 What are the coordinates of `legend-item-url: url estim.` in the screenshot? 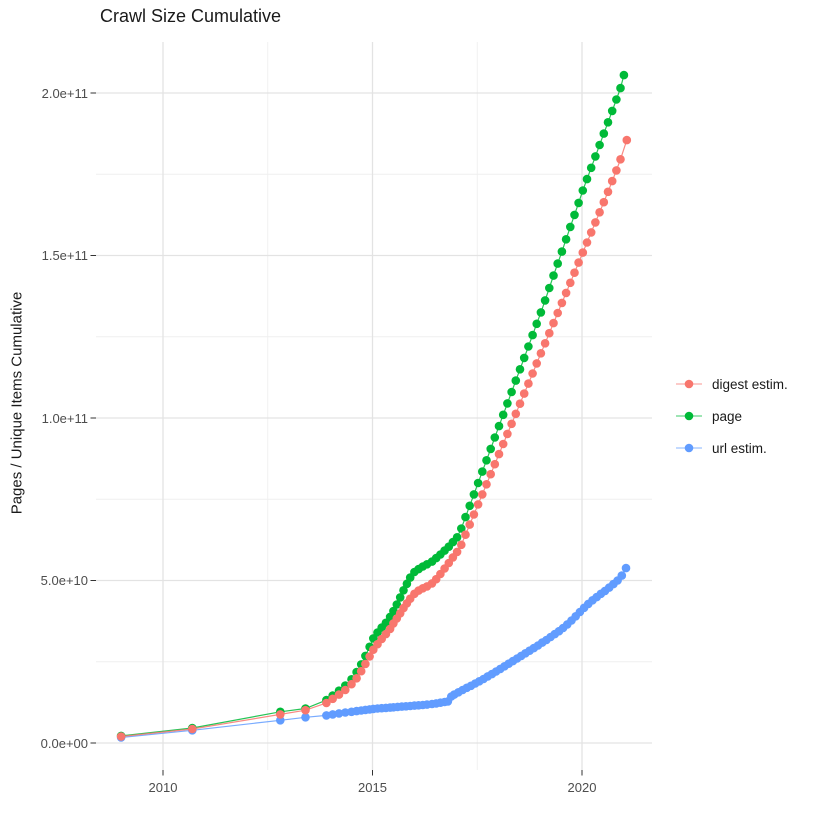 It's located at (731, 448).